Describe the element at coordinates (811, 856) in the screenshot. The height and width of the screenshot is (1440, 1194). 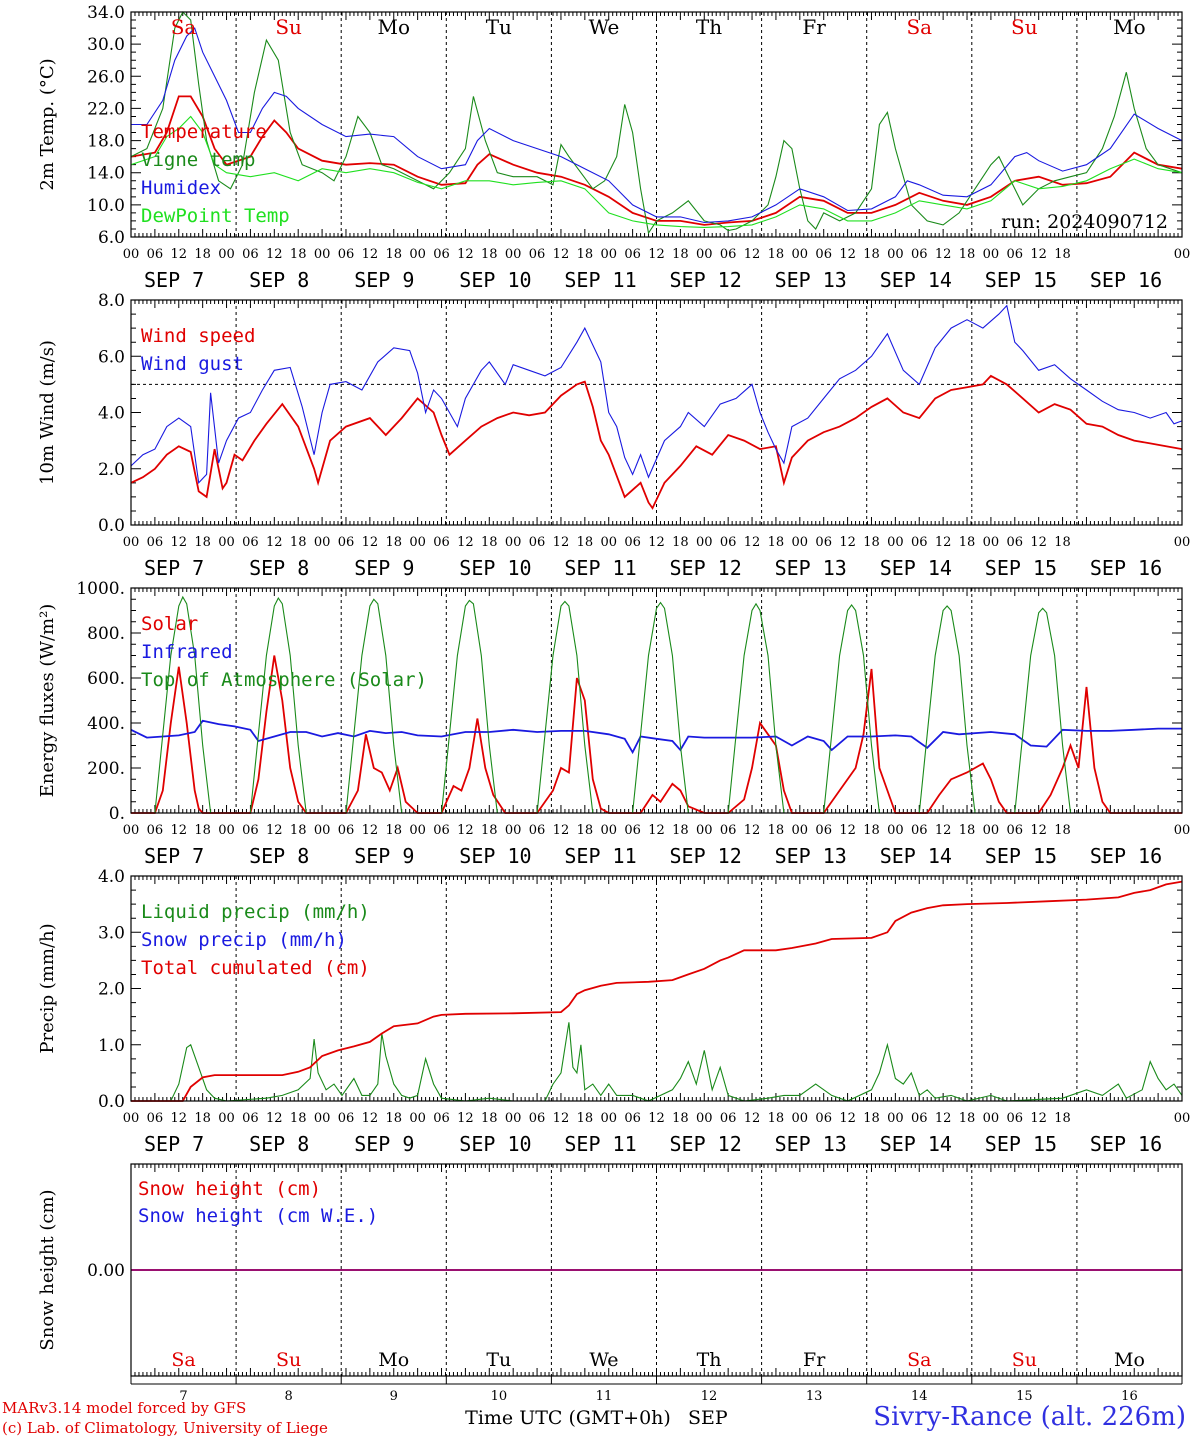
I see `date-label: SEP 13` at that location.